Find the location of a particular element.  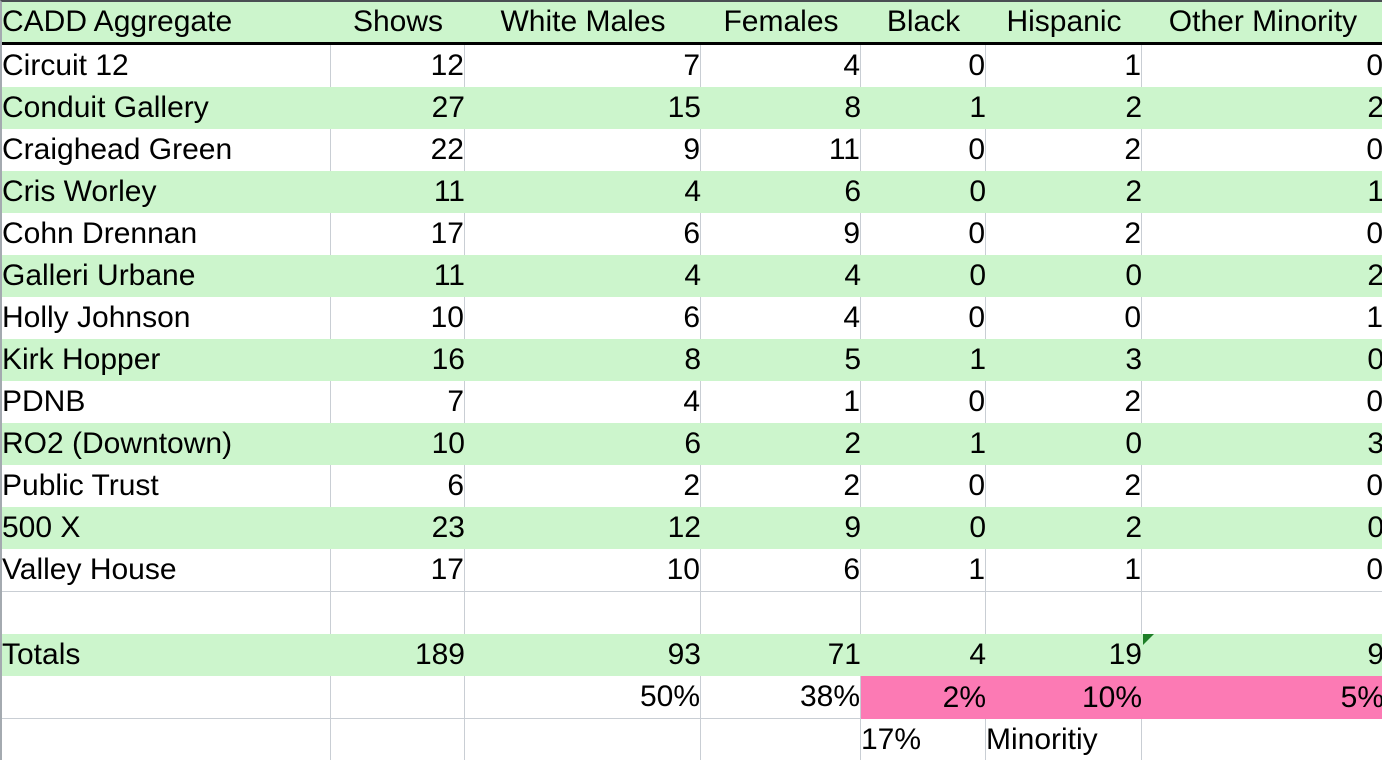

cell: 12 is located at coordinates (398, 66).